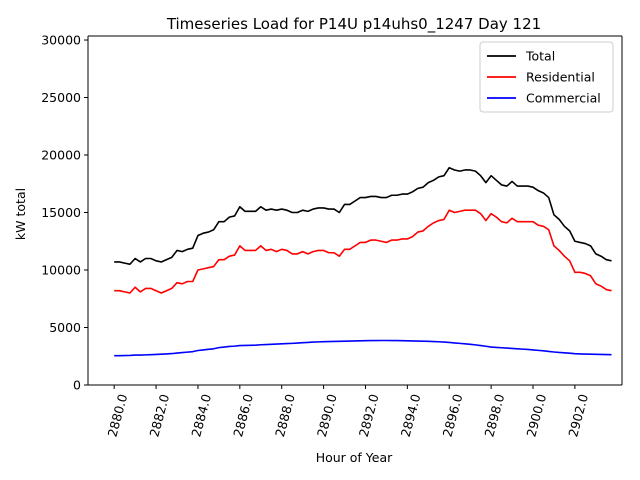 The image size is (640, 480). Describe the element at coordinates (65, 327) in the screenshot. I see `y-tick-label: 5000` at that location.